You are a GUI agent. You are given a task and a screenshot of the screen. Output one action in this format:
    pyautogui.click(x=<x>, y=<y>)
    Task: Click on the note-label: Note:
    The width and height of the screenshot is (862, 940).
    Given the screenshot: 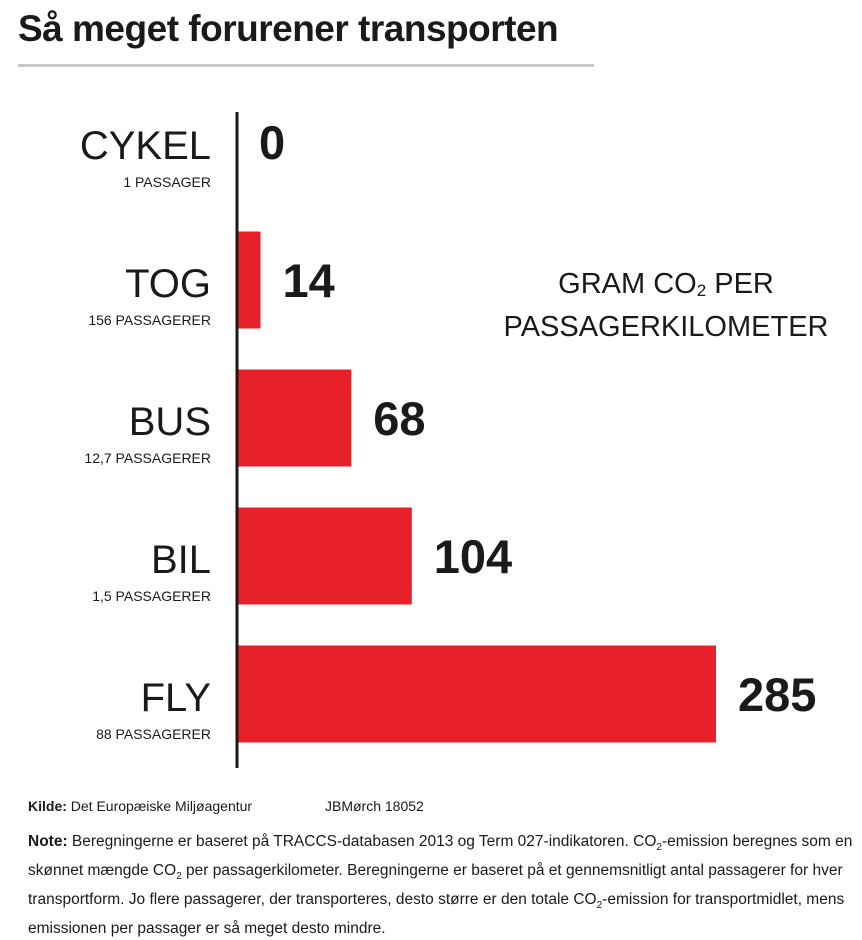 What is the action you would take?
    pyautogui.click(x=48, y=841)
    